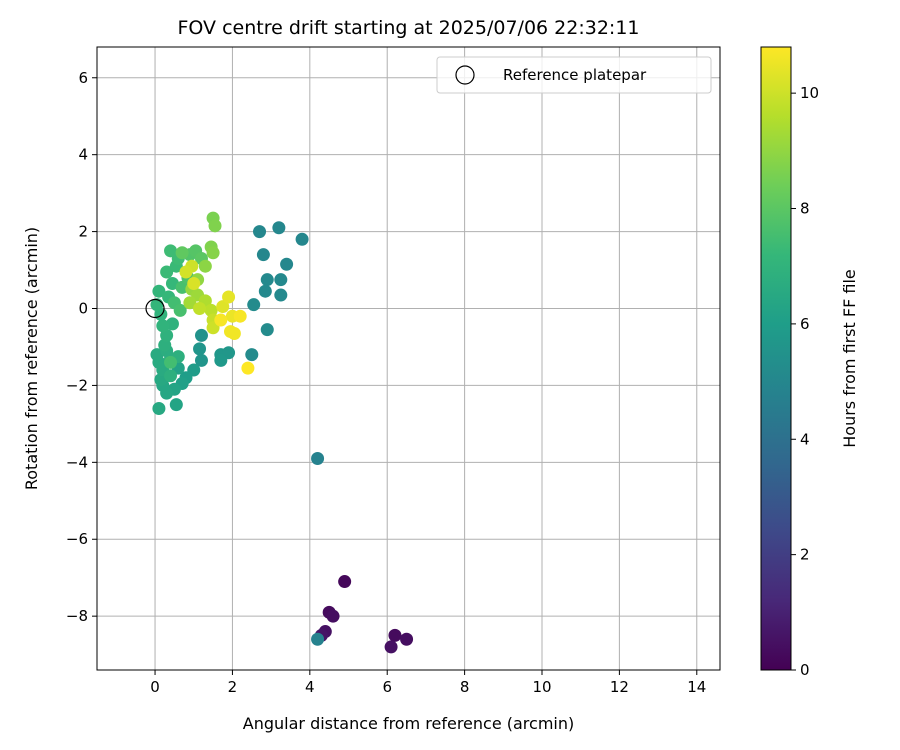 This screenshot has height=750, width=900. I want to click on x-tick-label: 12, so click(619, 687).